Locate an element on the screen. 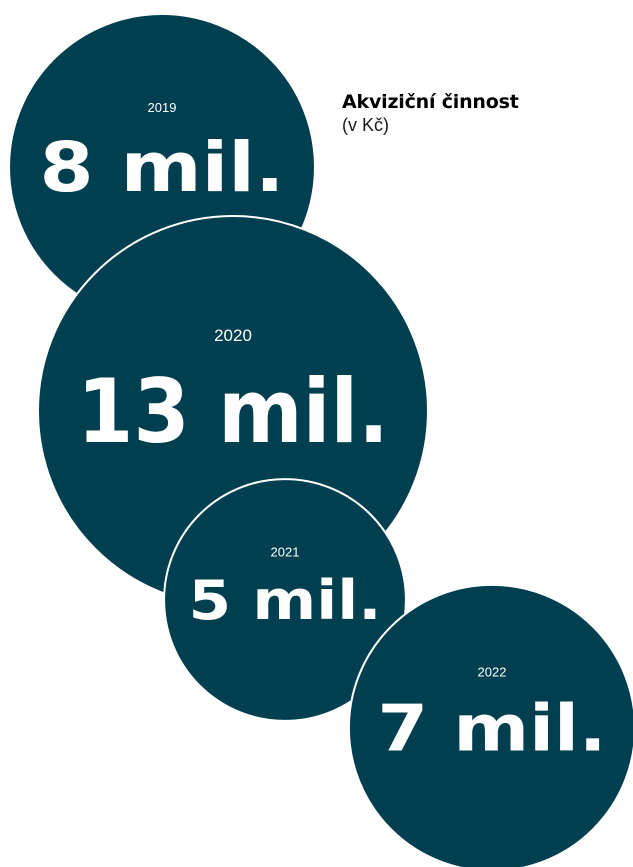 The height and width of the screenshot is (867, 633). bubble-value-label: 5 mil. is located at coordinates (285, 600).